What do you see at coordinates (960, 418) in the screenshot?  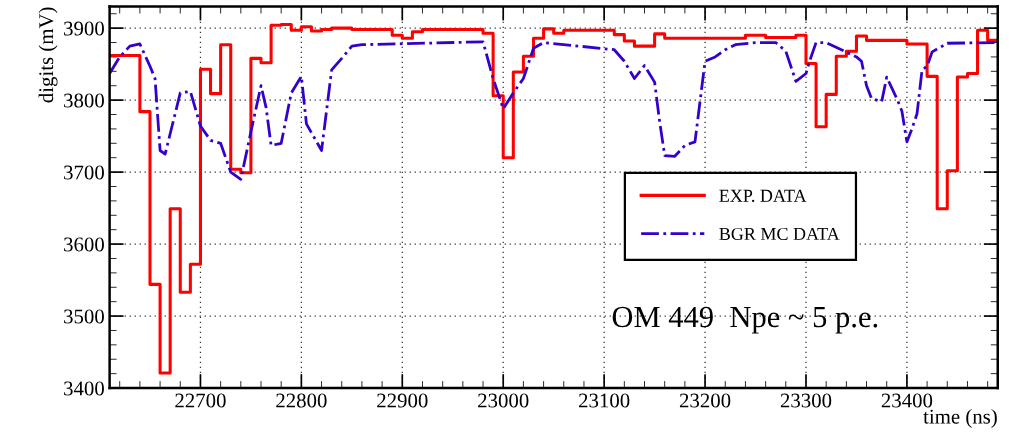 I see `x-axis-title: time (ns)` at bounding box center [960, 418].